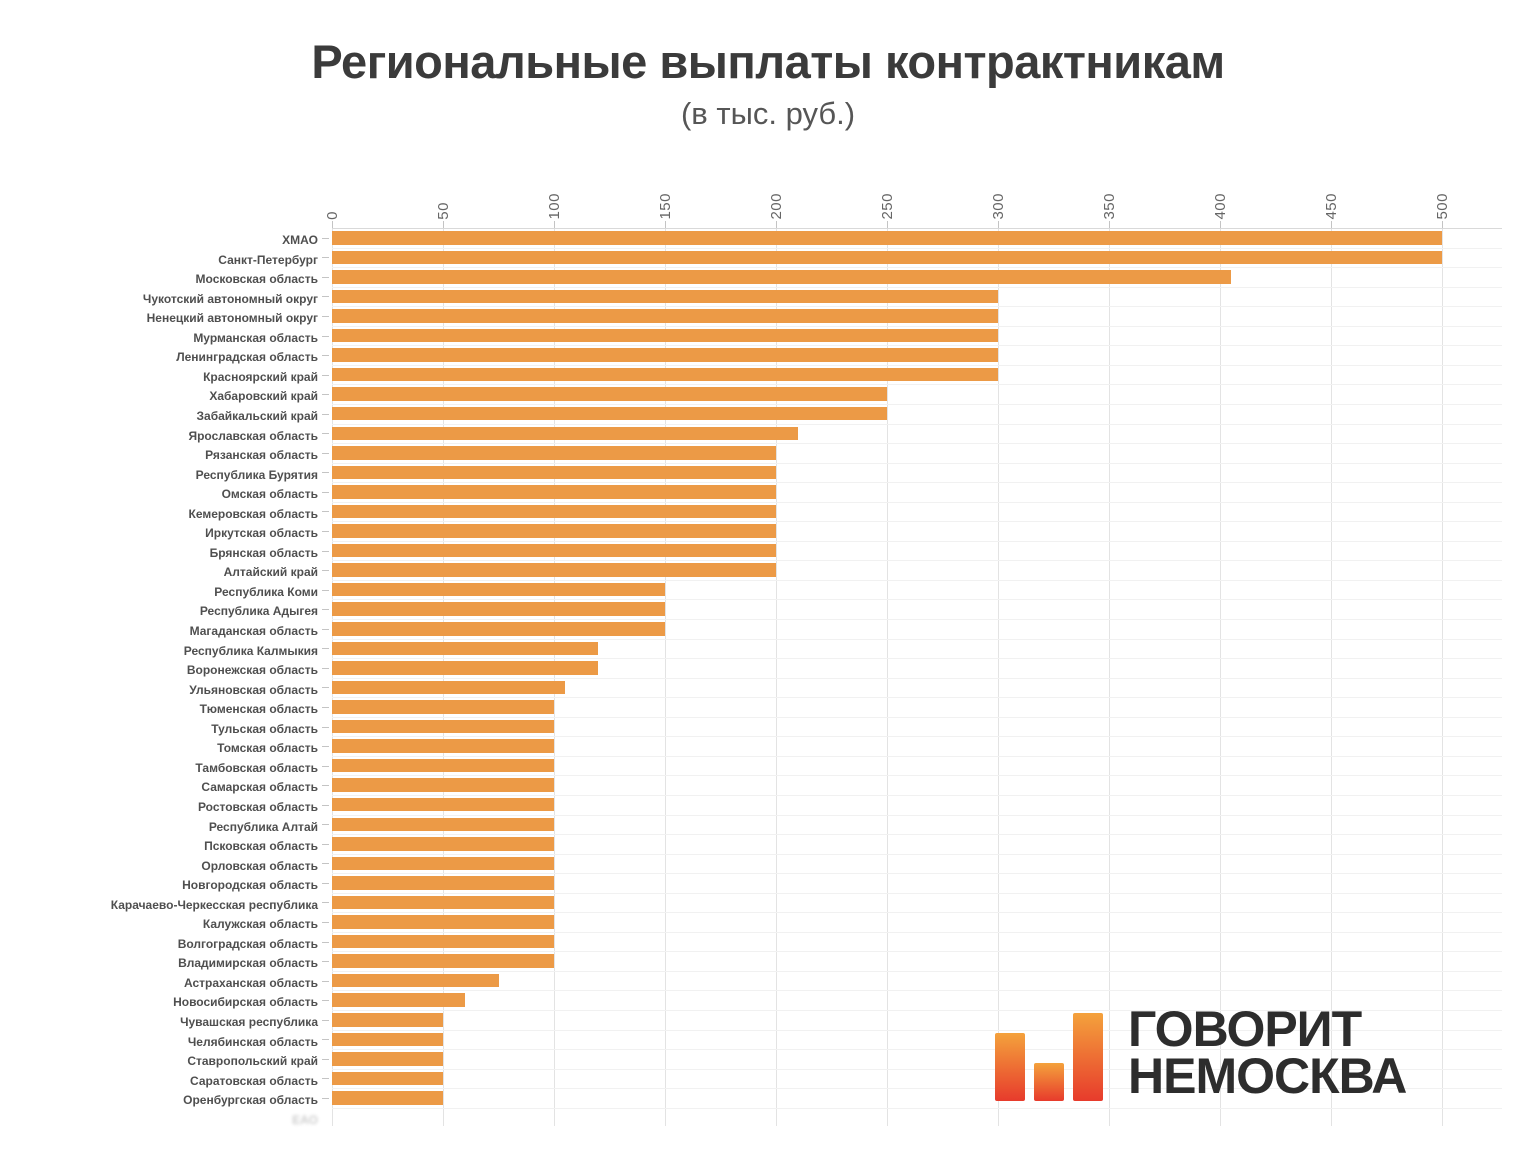 The image size is (1536, 1153). I want to click on row-label: Республика Адыгея, so click(258, 611).